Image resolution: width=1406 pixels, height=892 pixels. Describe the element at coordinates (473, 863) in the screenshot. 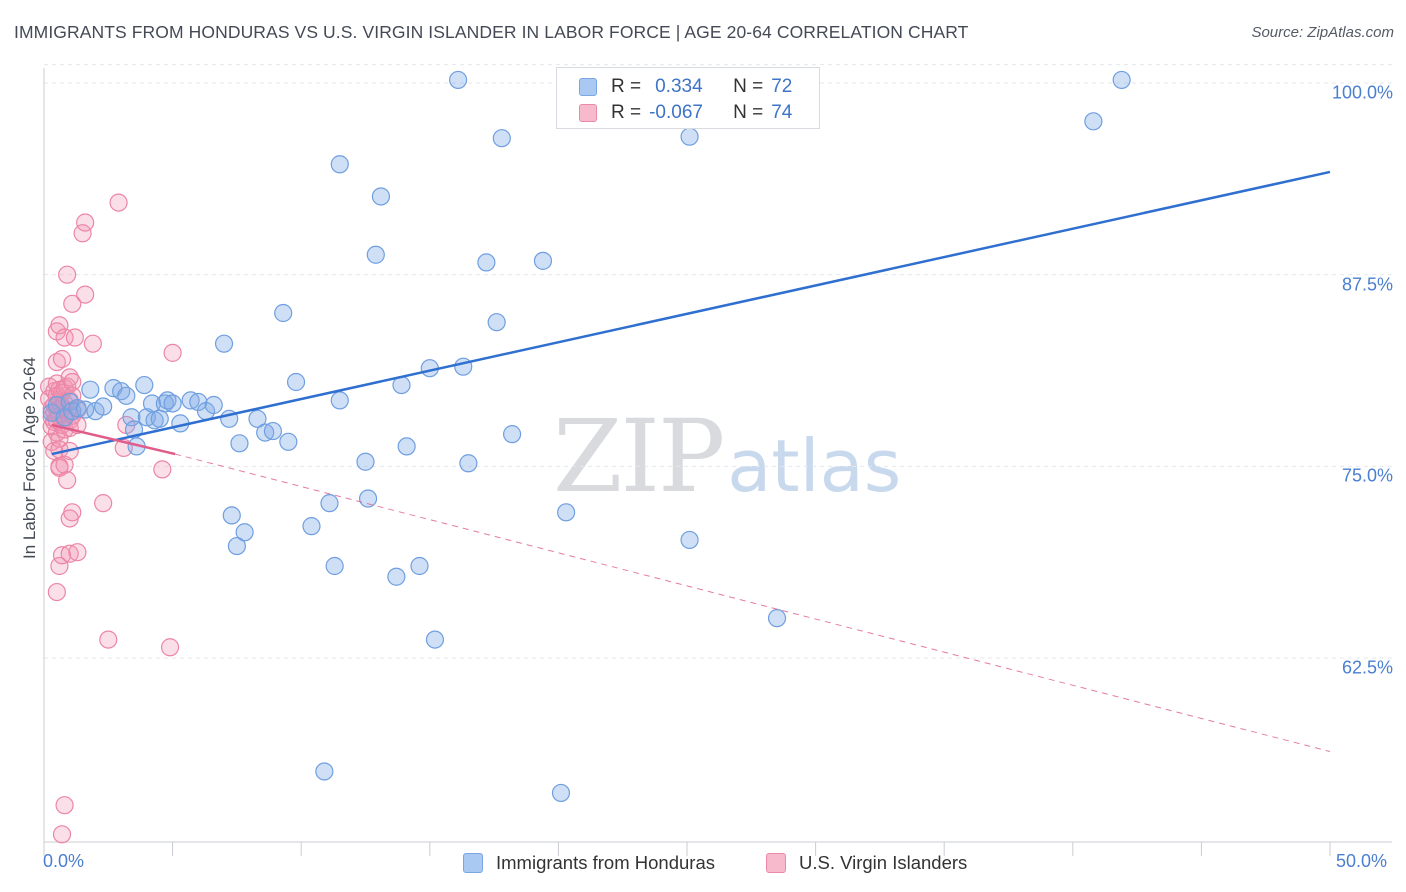

I see `series-swatch-blue` at that location.